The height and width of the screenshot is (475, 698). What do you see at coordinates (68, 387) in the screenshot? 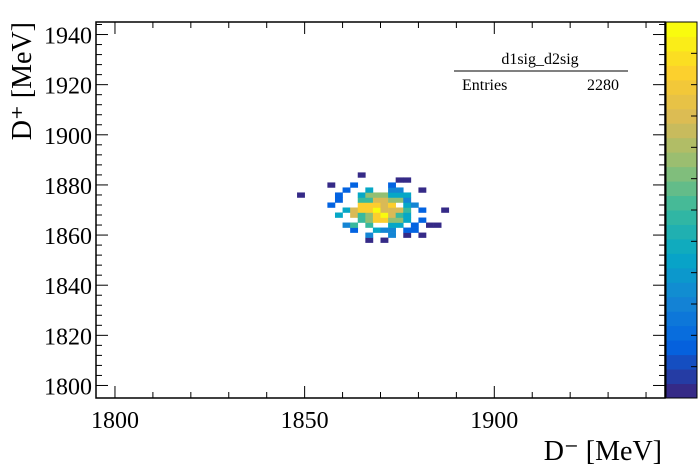
I see `y-tick-label: 1800` at bounding box center [68, 387].